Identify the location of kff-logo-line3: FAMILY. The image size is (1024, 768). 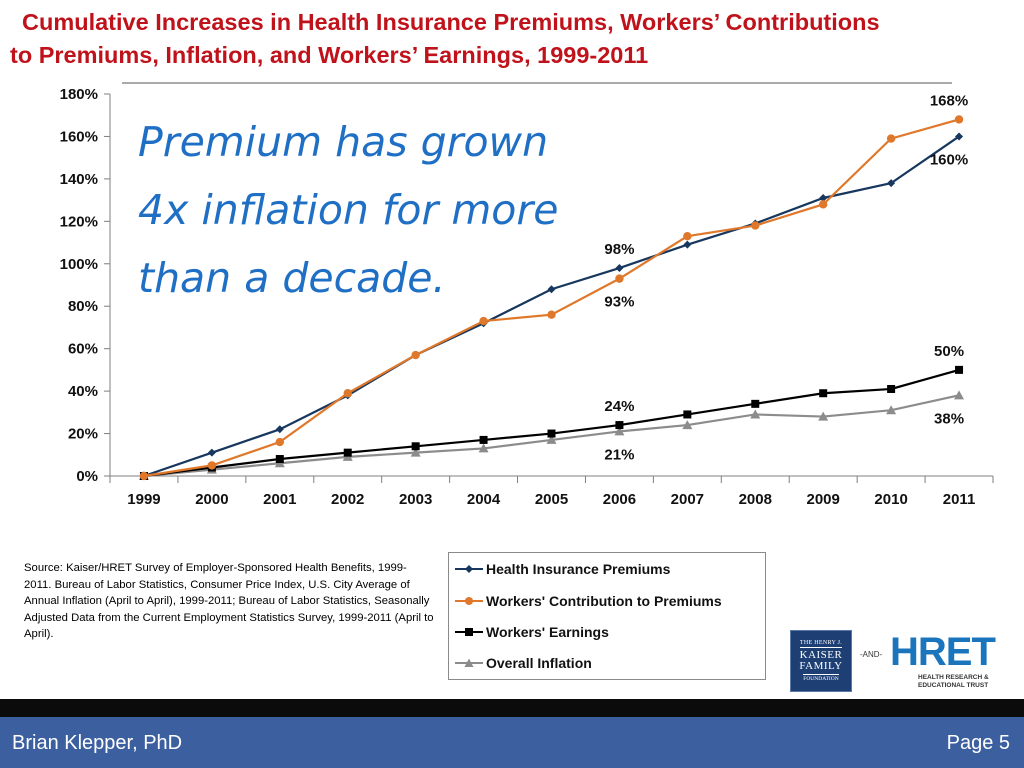
(821, 666).